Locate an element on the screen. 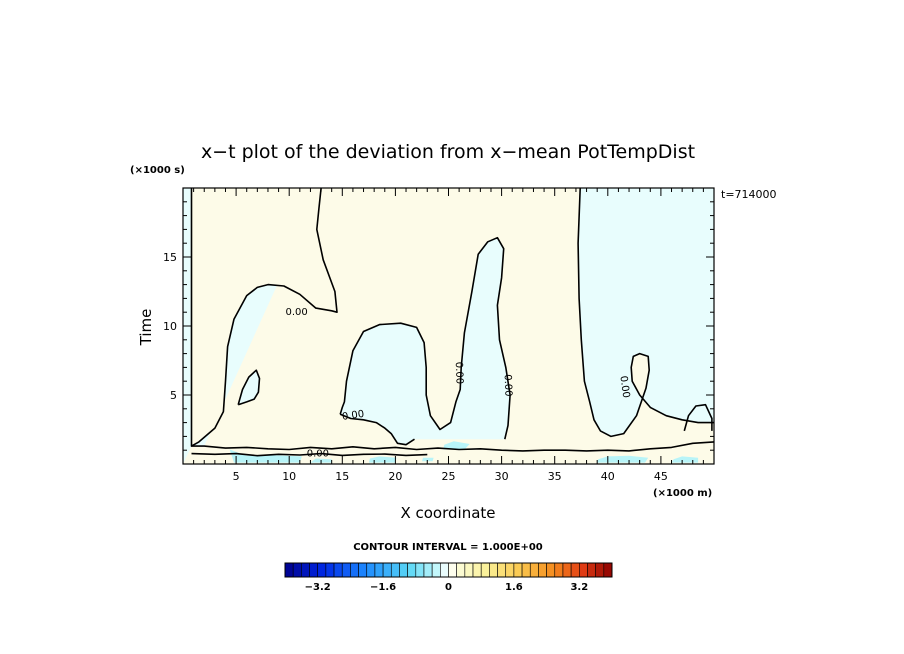  y-tick-label: 15 is located at coordinates (170, 257).